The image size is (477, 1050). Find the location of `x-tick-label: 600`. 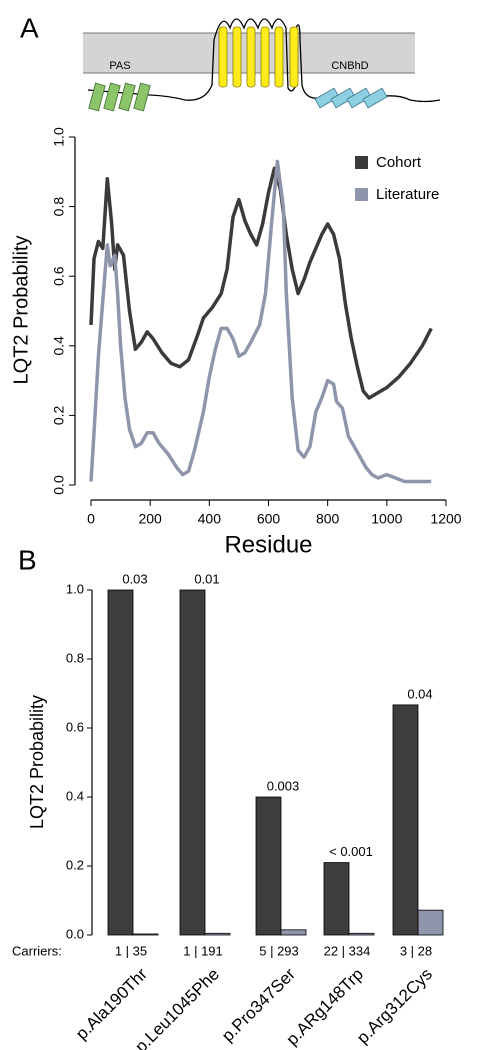

x-tick-label: 600 is located at coordinates (269, 519).